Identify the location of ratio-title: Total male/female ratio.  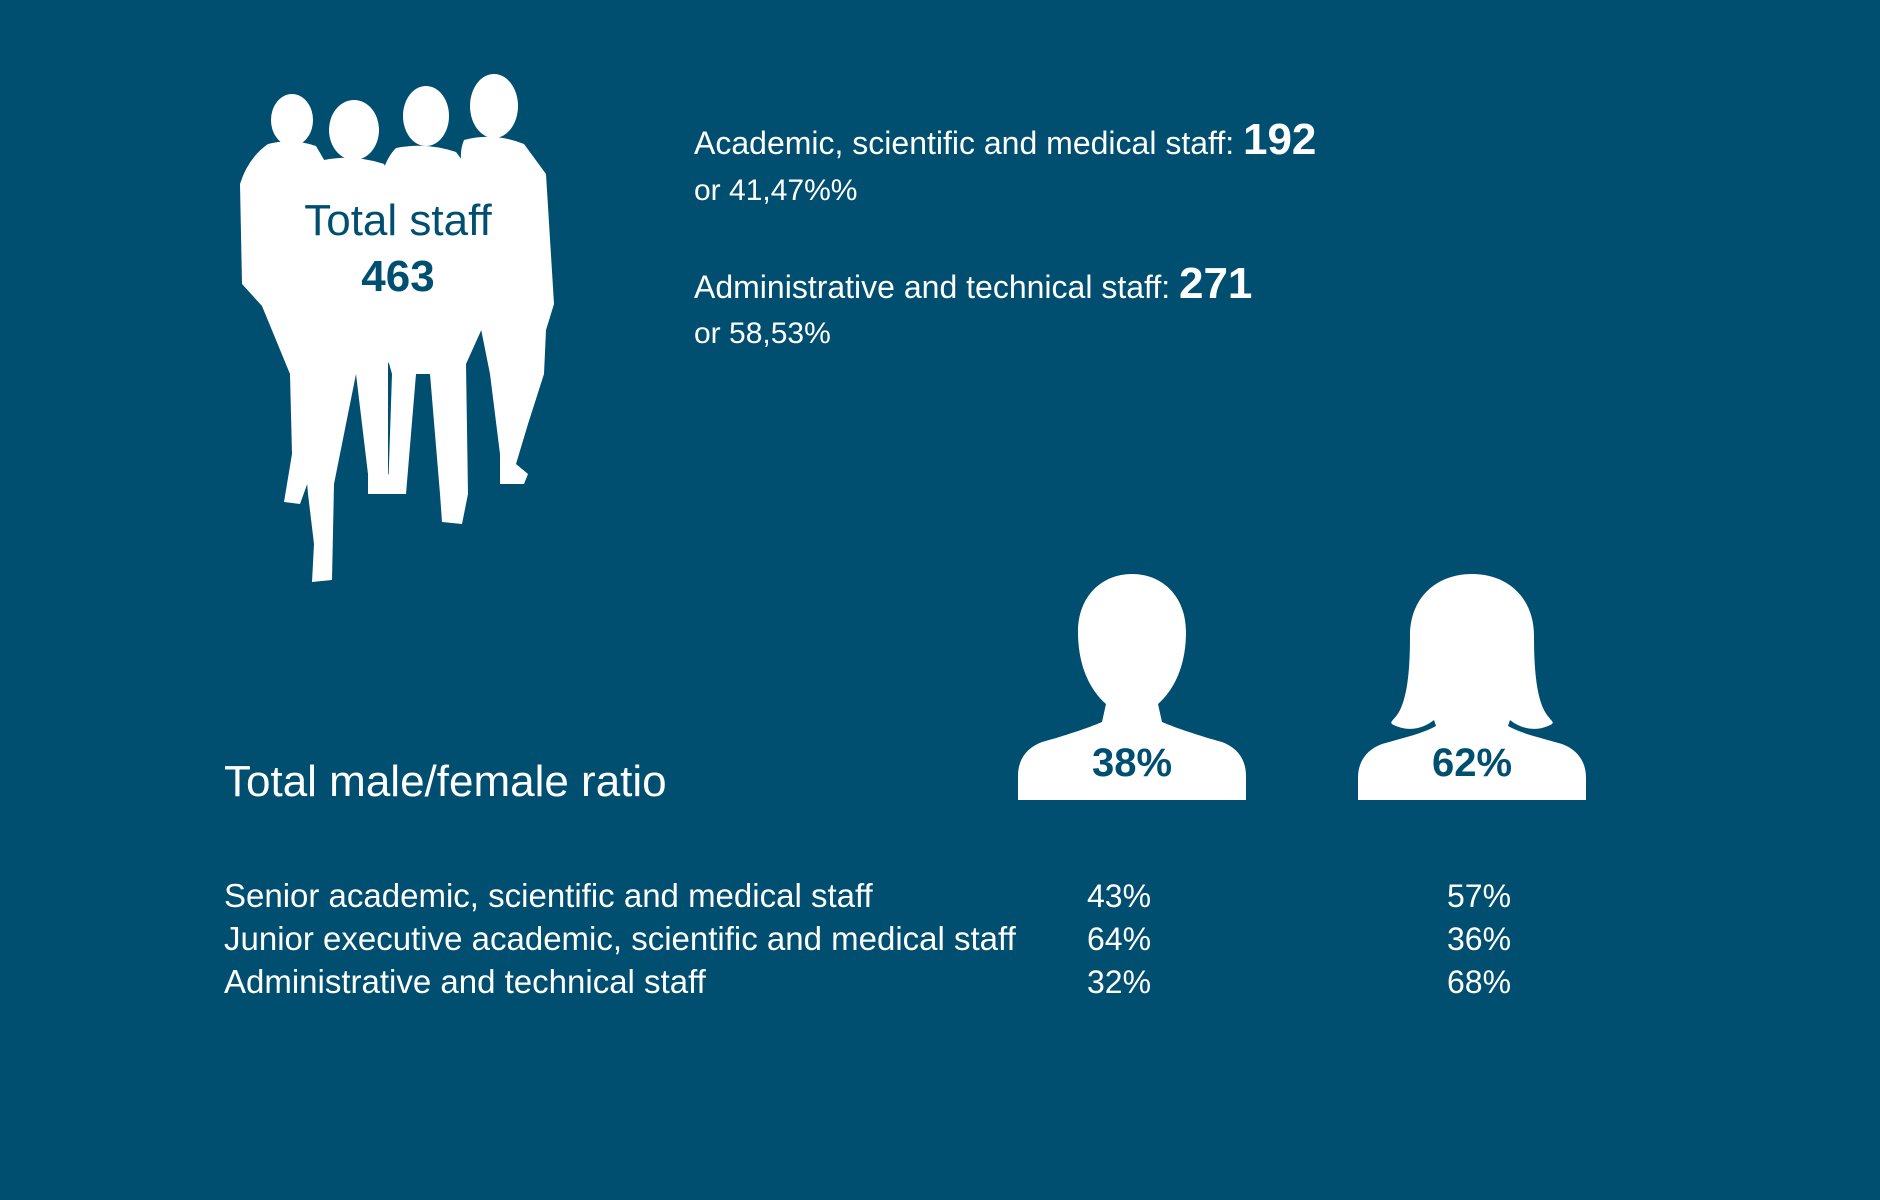
(445, 781).